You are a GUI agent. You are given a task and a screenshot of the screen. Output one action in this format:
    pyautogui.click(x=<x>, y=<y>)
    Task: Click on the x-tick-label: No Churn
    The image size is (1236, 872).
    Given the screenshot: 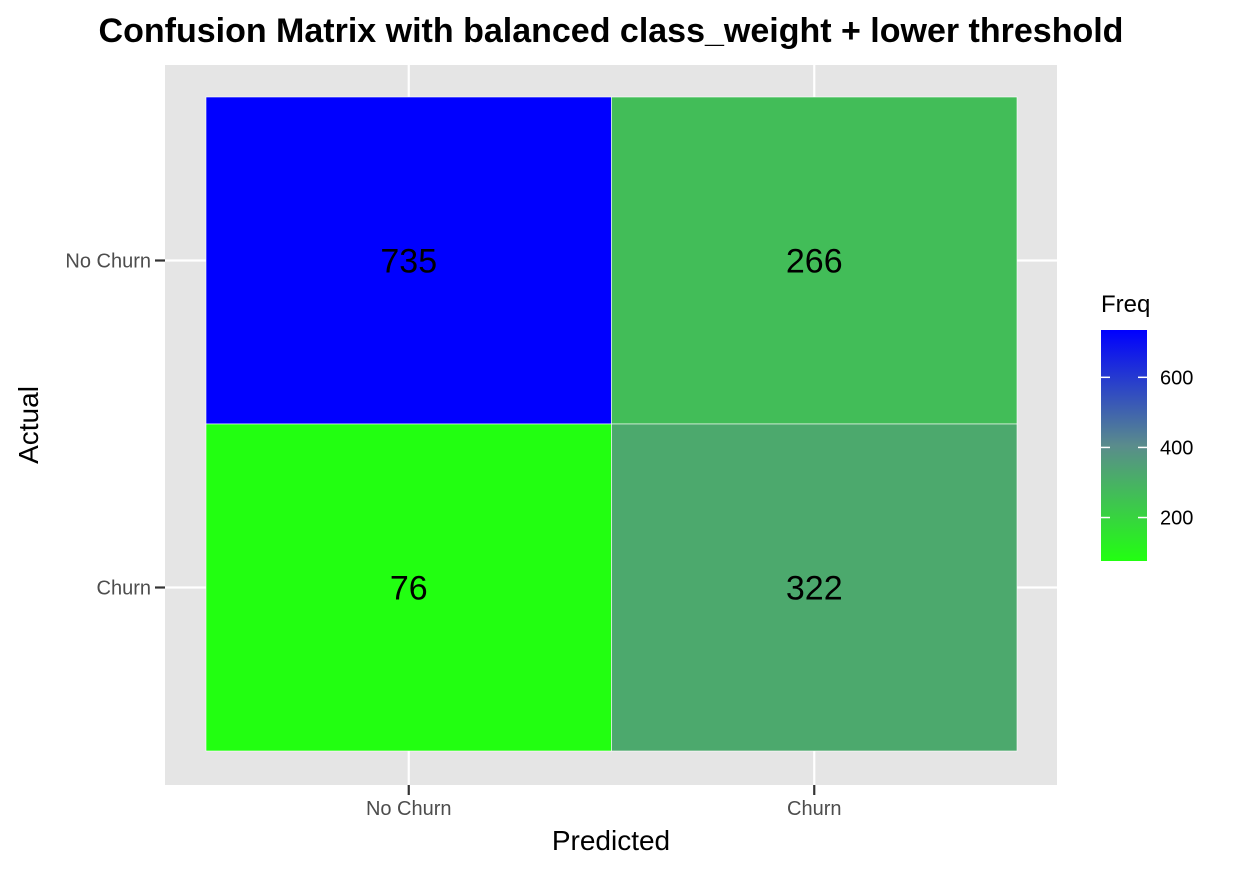 What is the action you would take?
    pyautogui.click(x=409, y=809)
    